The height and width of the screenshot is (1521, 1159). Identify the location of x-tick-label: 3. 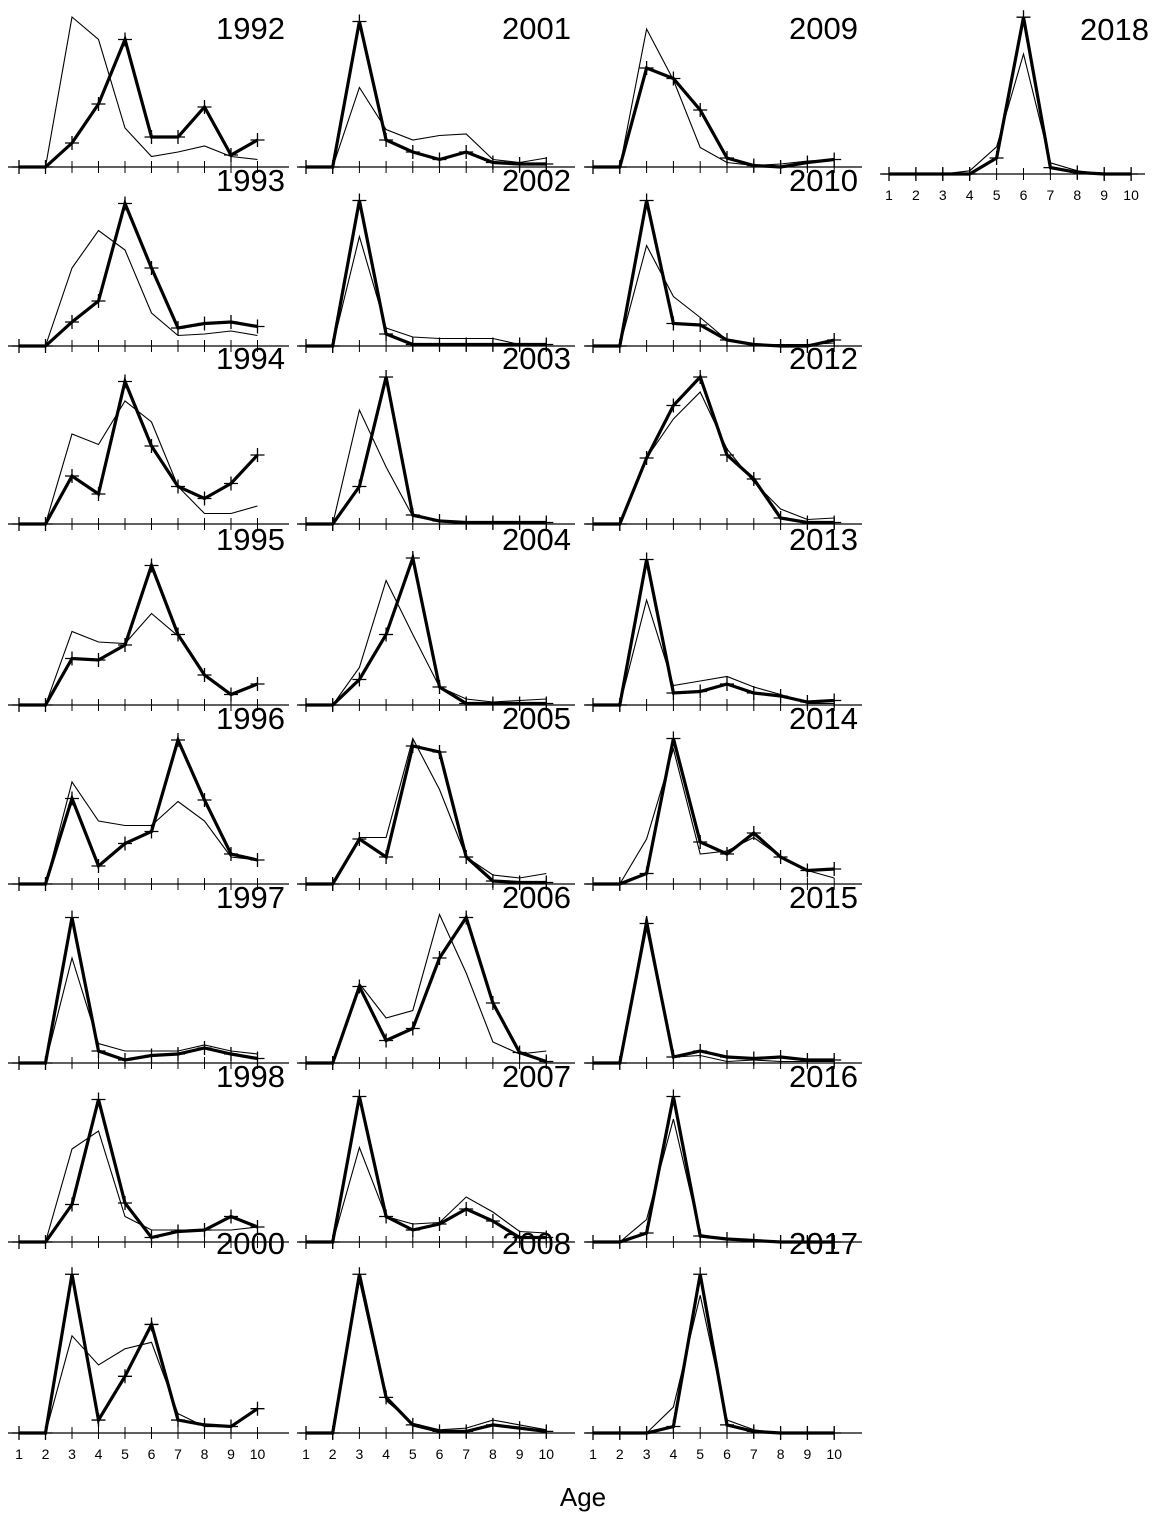
(360, 1454).